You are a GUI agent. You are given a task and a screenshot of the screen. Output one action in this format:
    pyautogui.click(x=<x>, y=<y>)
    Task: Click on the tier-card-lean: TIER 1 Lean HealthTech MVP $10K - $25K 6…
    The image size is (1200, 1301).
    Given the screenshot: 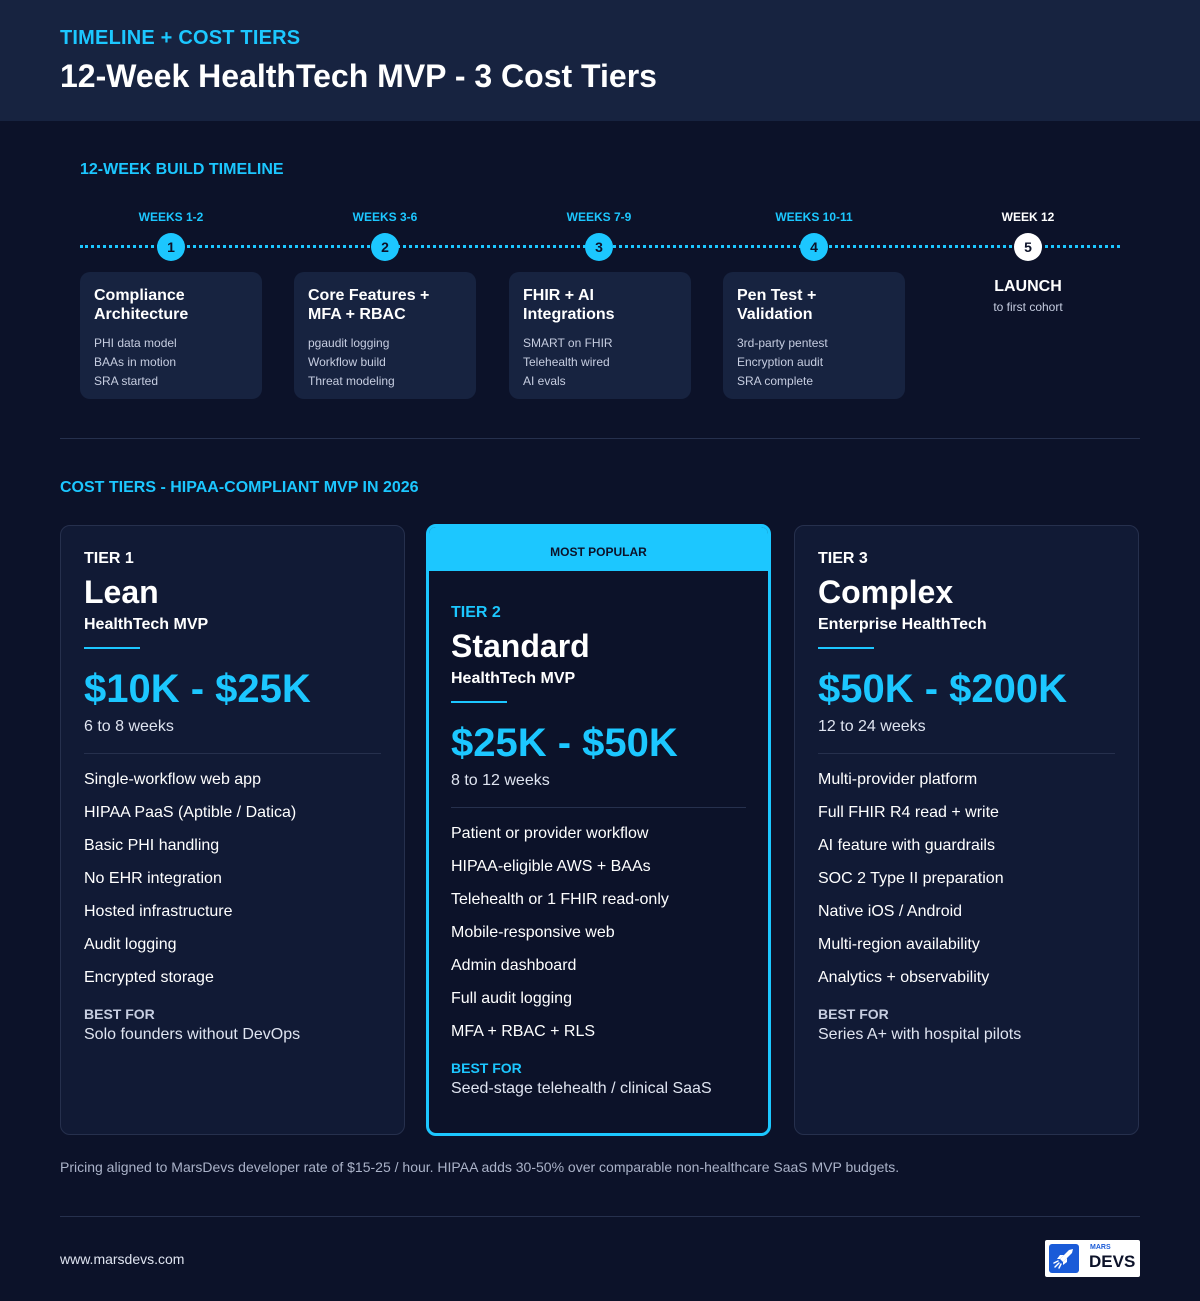 What is the action you would take?
    pyautogui.click(x=232, y=830)
    